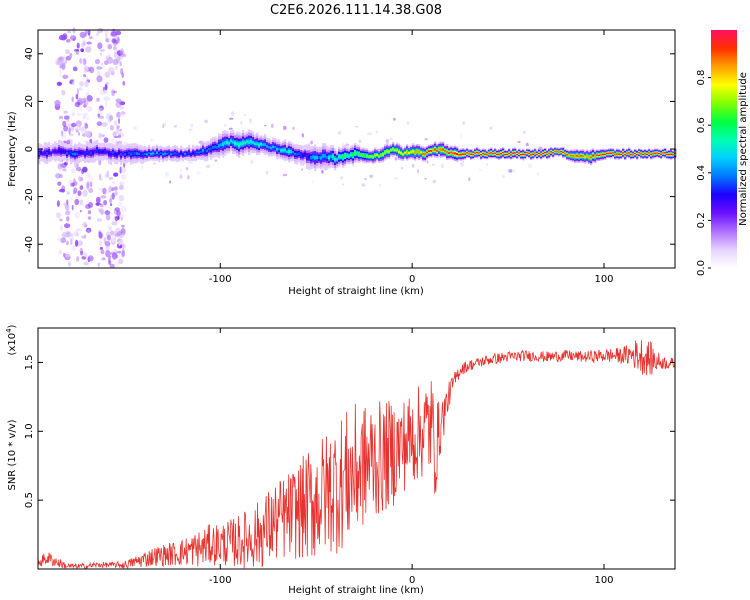 This screenshot has height=600, width=750. What do you see at coordinates (9, 330) in the screenshot?
I see `snr-scale-exponent: 4` at bounding box center [9, 330].